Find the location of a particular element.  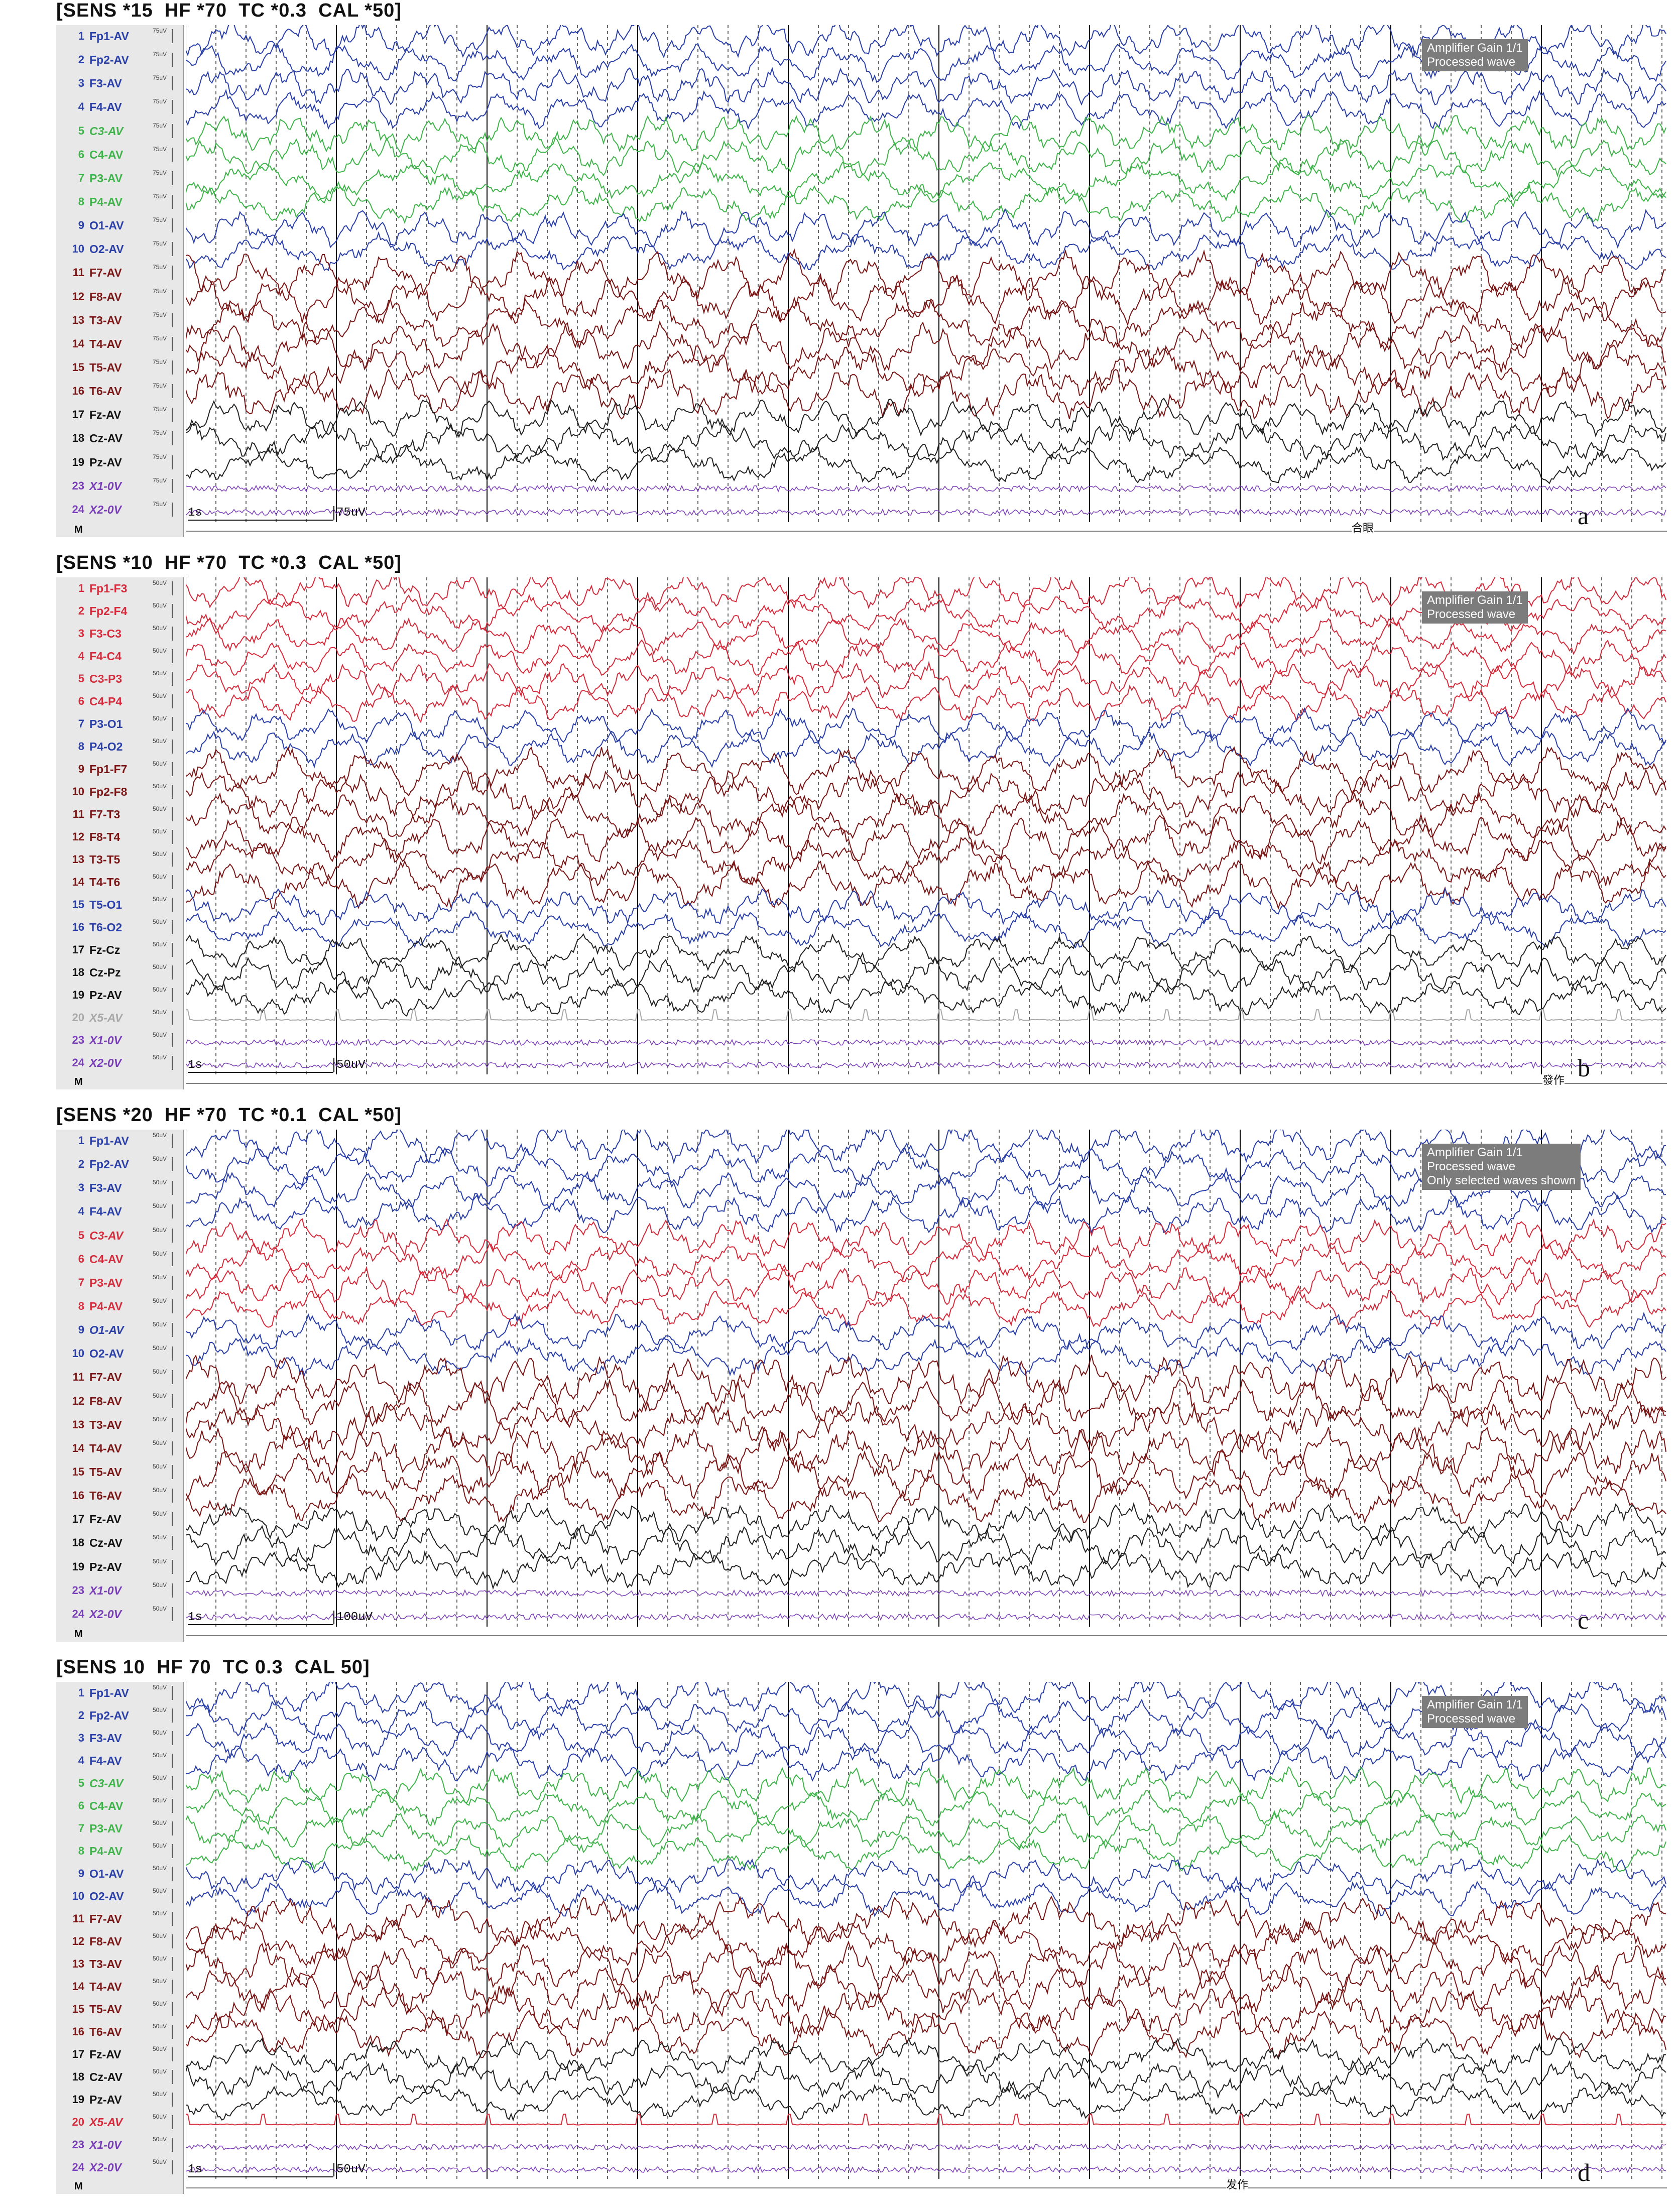

eeg-trace-x1-0v is located at coordinates (926, 488).